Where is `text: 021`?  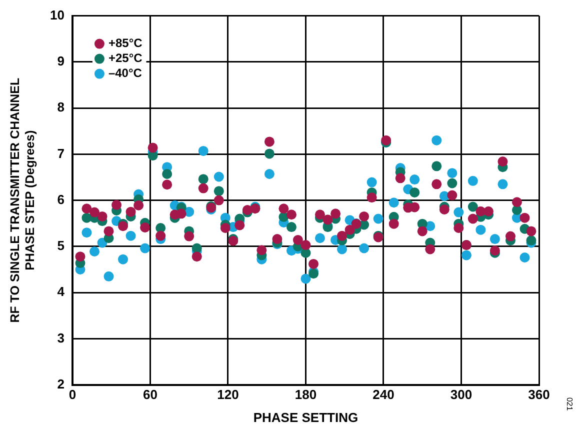 text: 021 is located at coordinates (569, 404).